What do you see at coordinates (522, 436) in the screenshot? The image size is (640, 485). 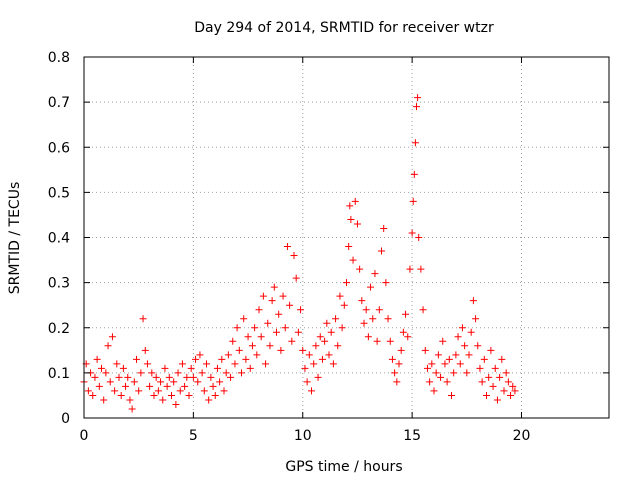 I see `x-tick-label: 20` at bounding box center [522, 436].